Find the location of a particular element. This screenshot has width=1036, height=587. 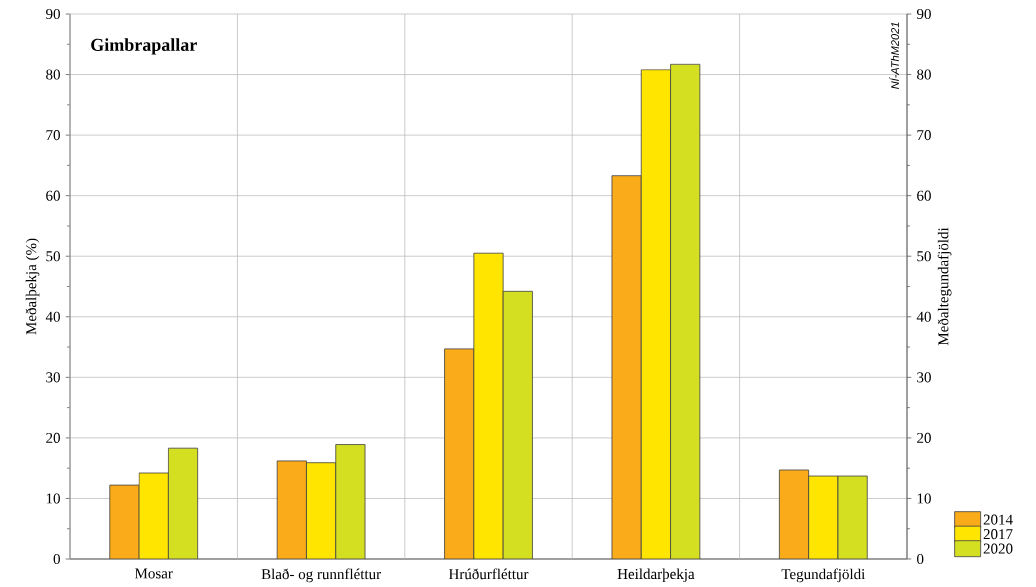

y-tick-label: 30 is located at coordinates (53, 377).